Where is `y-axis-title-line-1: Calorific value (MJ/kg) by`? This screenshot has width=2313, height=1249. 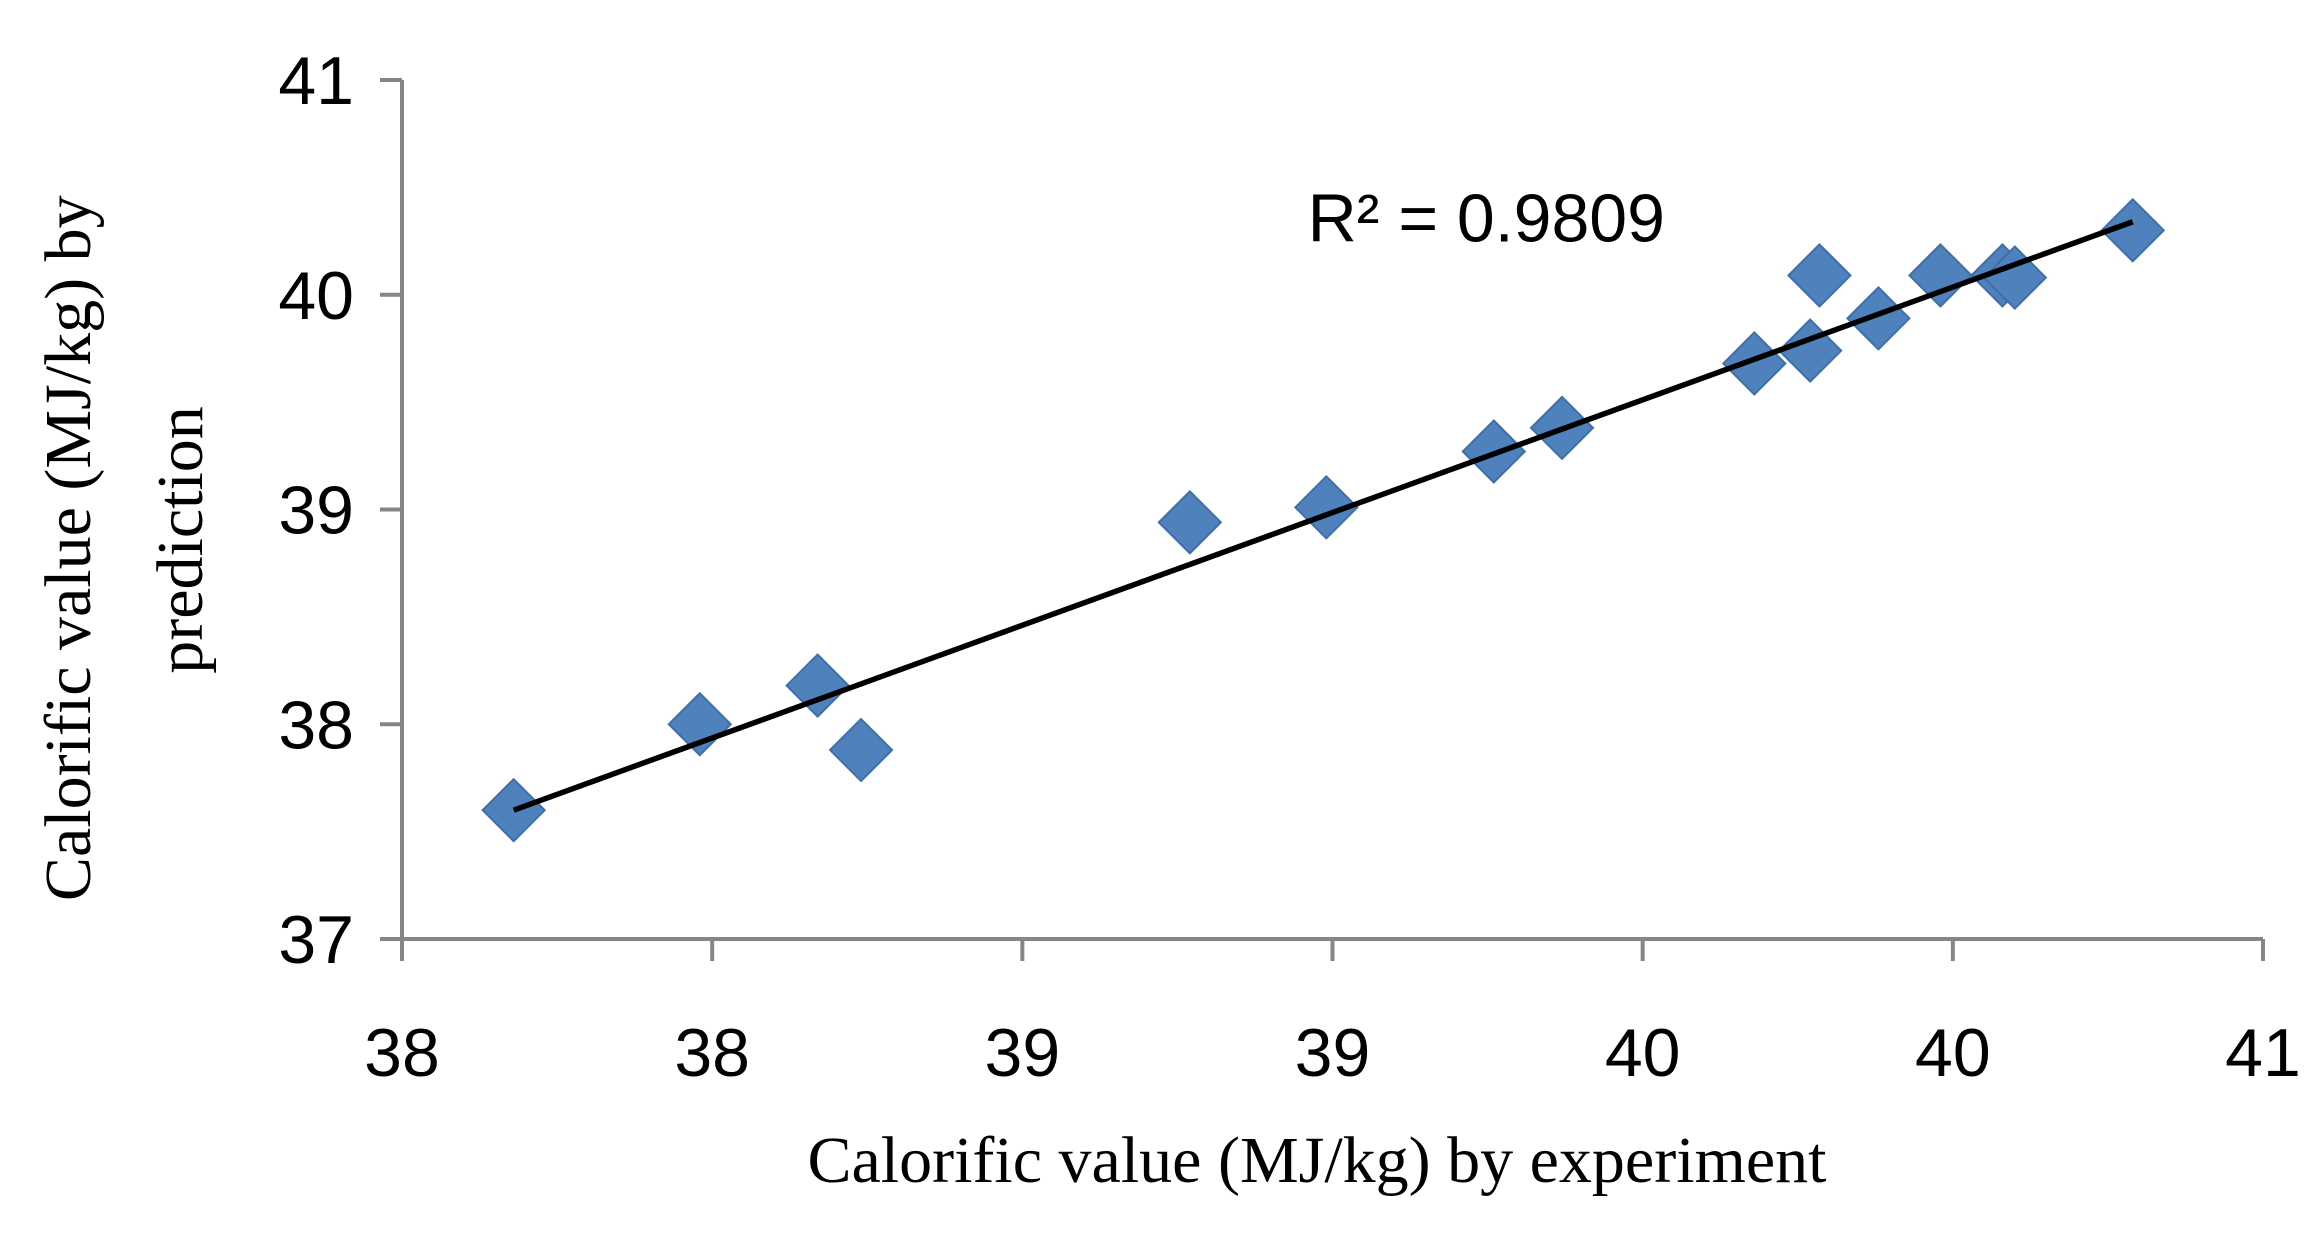 y-axis-title-line-1: Calorific value (MJ/kg) by is located at coordinates (68, 548).